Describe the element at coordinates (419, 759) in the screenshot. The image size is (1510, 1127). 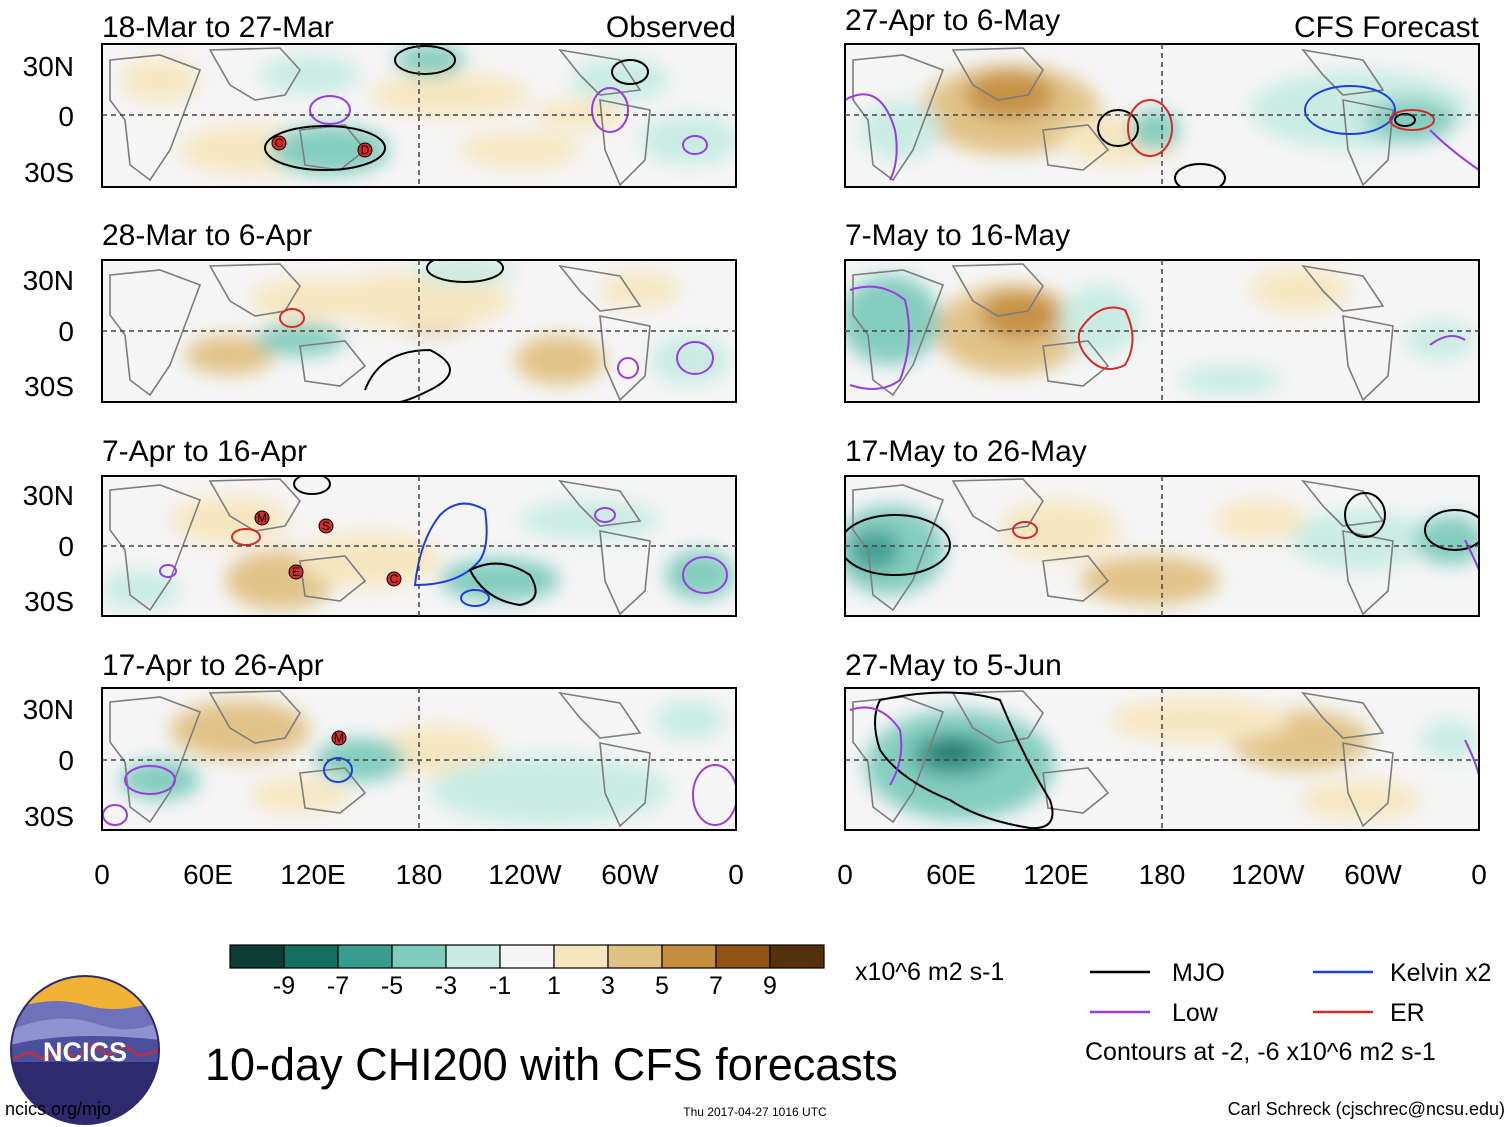
I see `map-panel-4: M` at that location.